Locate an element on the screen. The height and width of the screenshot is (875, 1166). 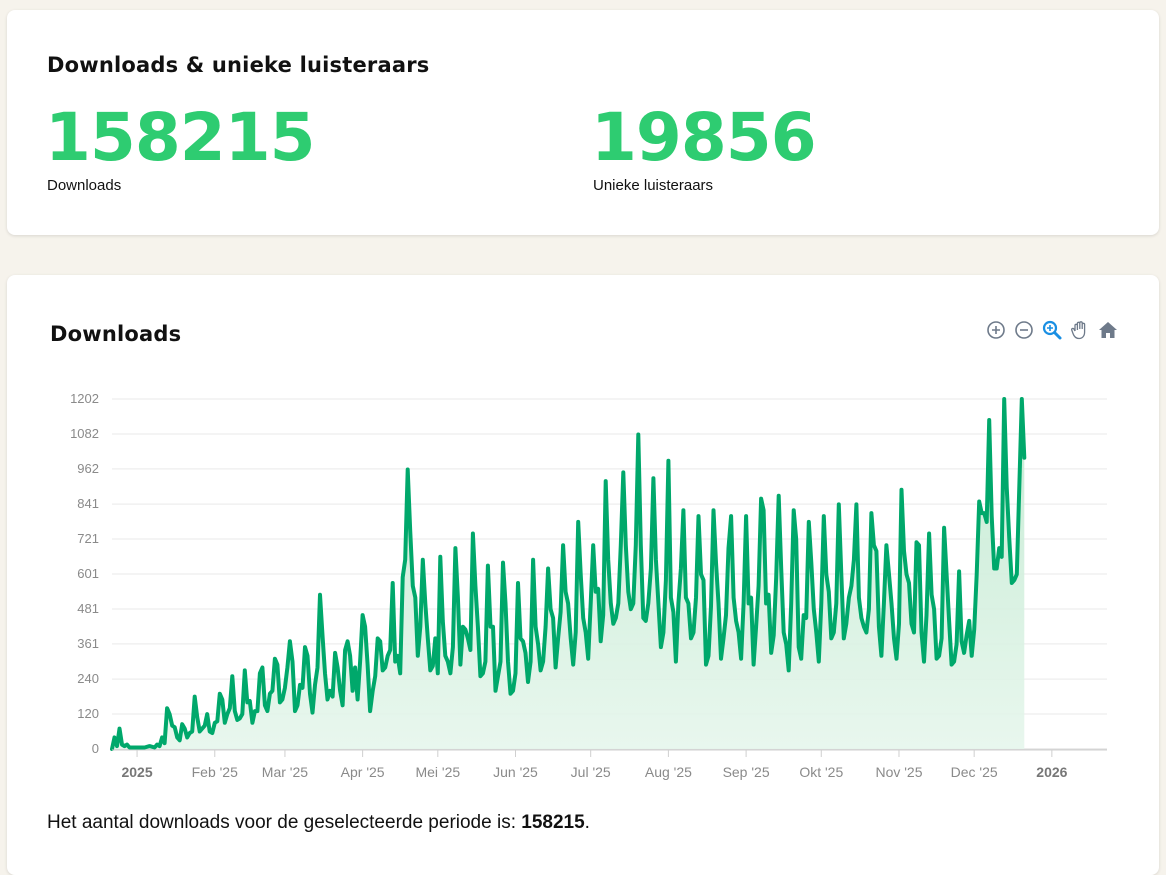
x-tick-label: Okt '25 is located at coordinates (821, 772).